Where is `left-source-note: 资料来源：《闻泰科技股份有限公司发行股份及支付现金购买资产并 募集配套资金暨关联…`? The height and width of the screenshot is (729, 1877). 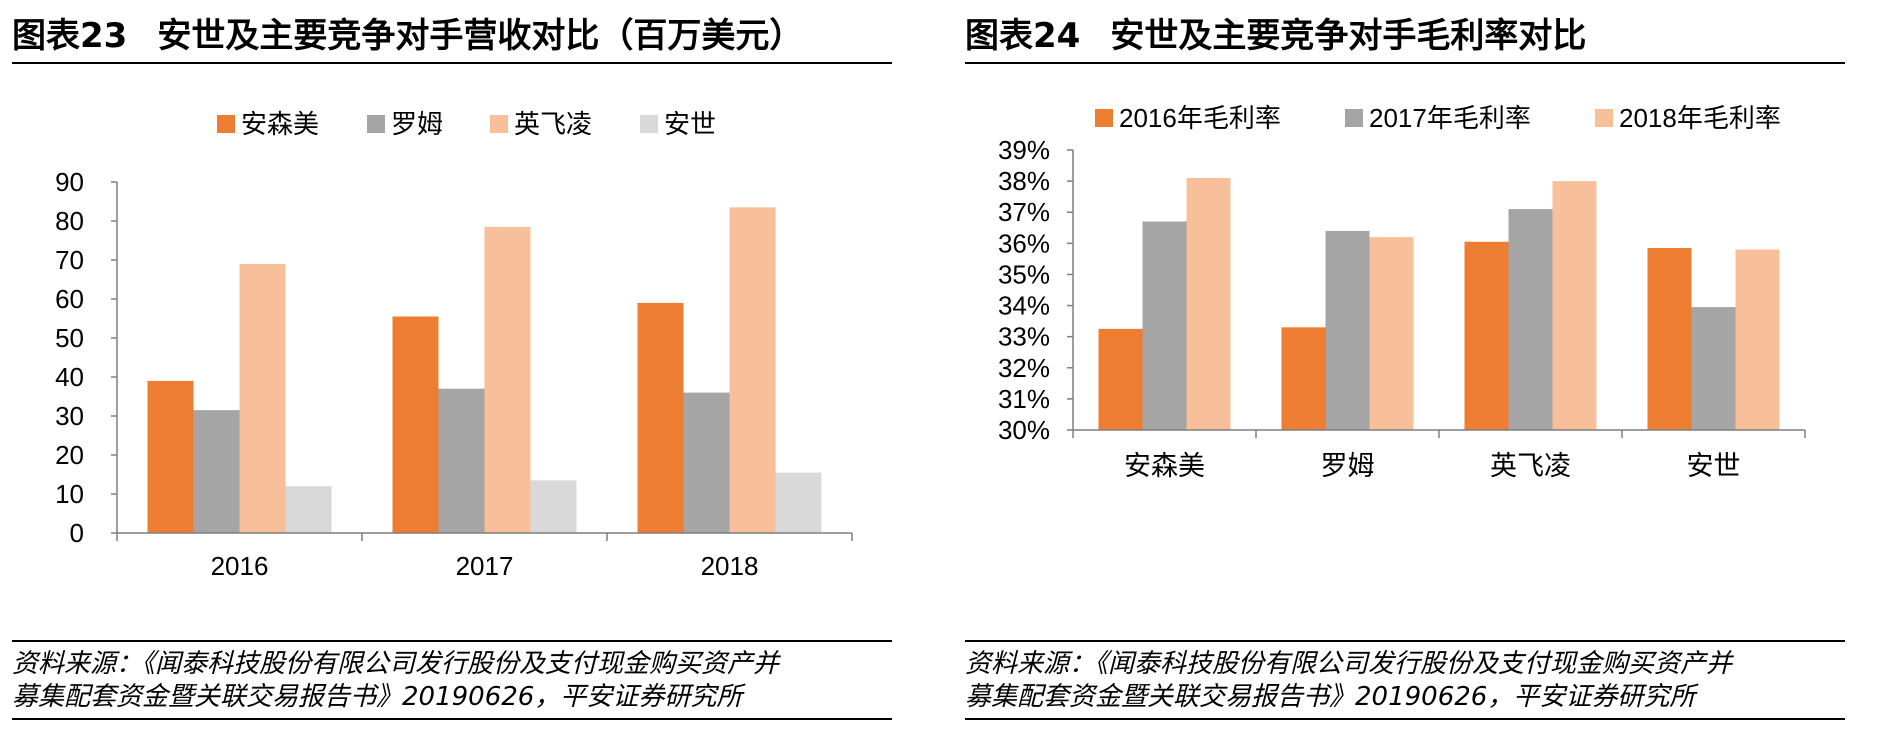
left-source-note: 资料来源：《闻泰科技股份有限公司发行股份及支付现金购买资产并 募集配套资金暨关联… is located at coordinates (452, 680).